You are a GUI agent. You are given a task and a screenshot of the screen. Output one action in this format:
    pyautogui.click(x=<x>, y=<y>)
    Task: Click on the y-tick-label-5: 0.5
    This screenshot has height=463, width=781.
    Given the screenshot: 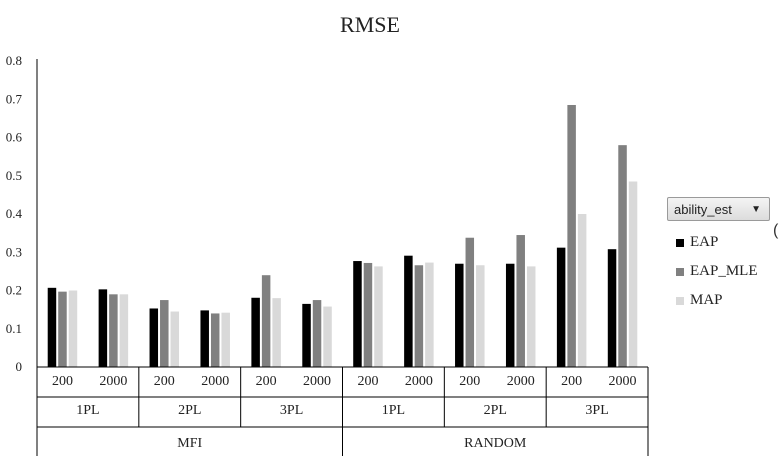 What is the action you would take?
    pyautogui.click(x=14, y=175)
    